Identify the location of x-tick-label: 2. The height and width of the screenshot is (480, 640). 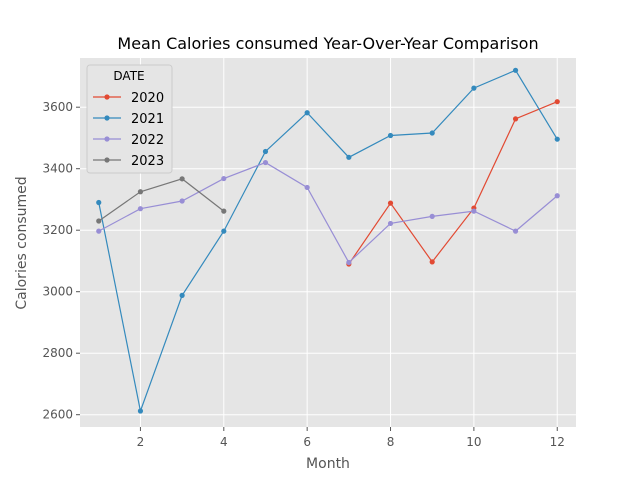
(141, 442).